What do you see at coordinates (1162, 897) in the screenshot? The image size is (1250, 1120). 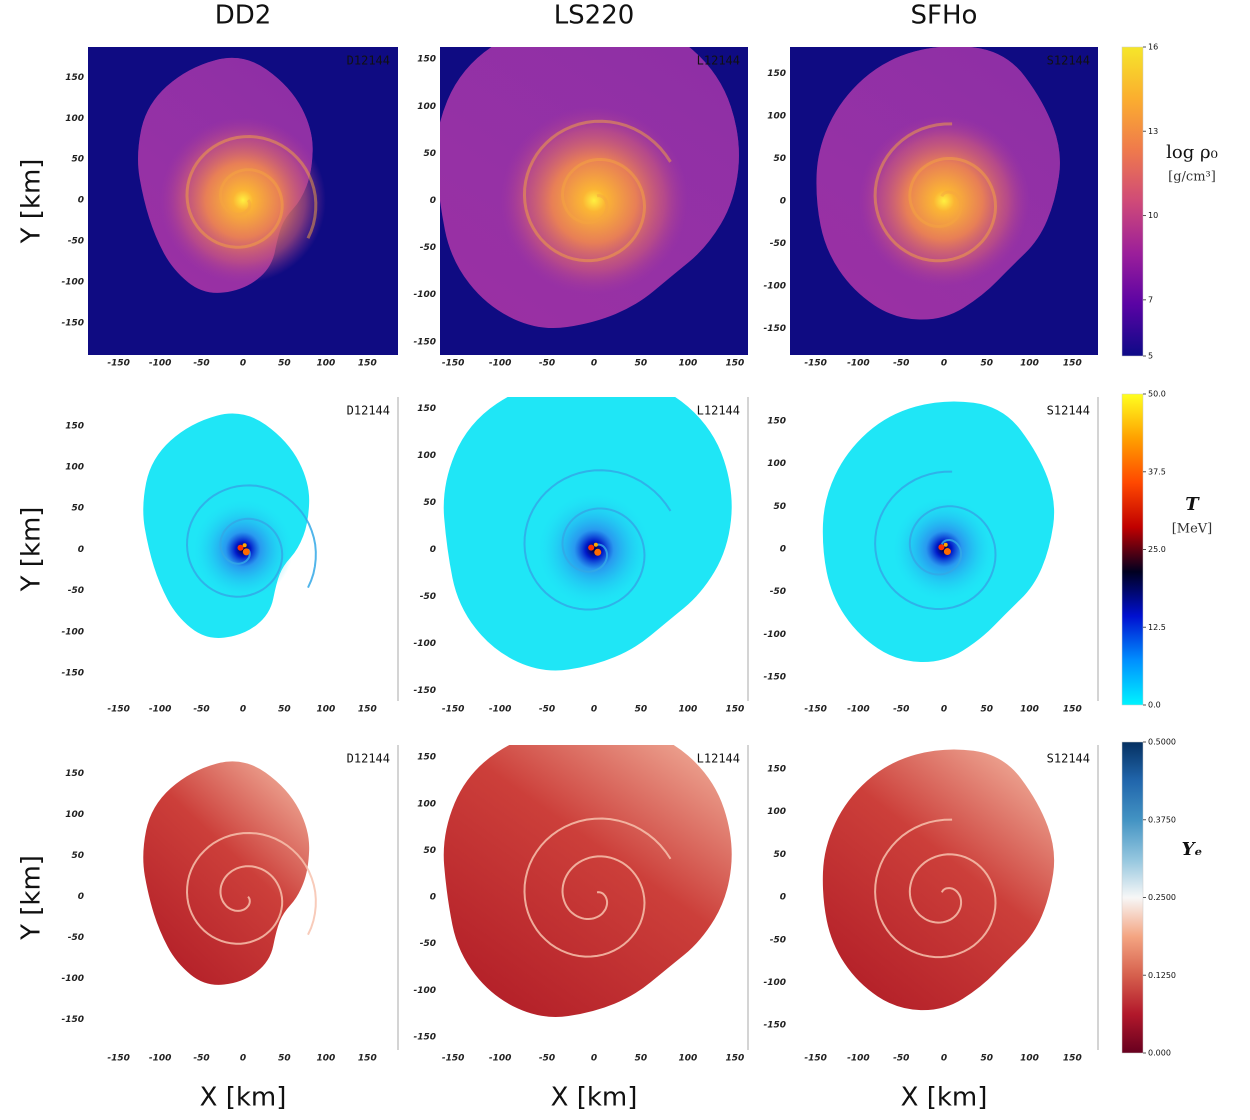 I see `colorbar-tick-label: 0.2500` at bounding box center [1162, 897].